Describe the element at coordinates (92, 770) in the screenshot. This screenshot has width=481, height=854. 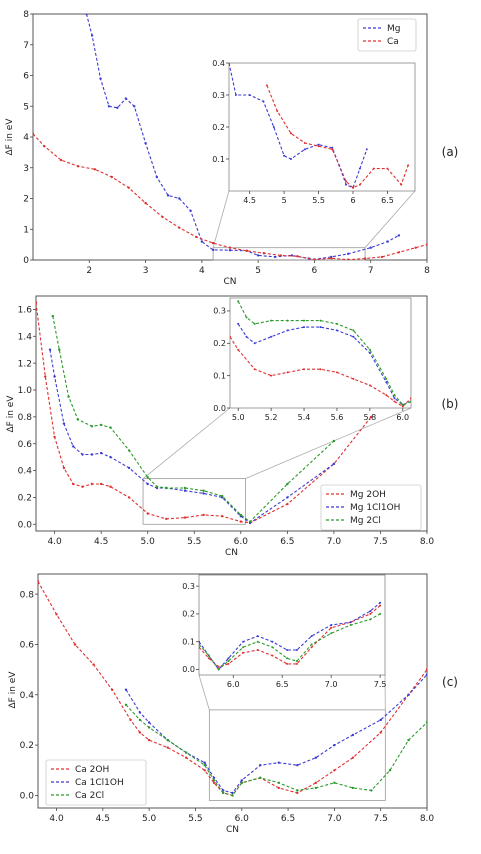
I see `legend-label: Ca 2OH` at that location.